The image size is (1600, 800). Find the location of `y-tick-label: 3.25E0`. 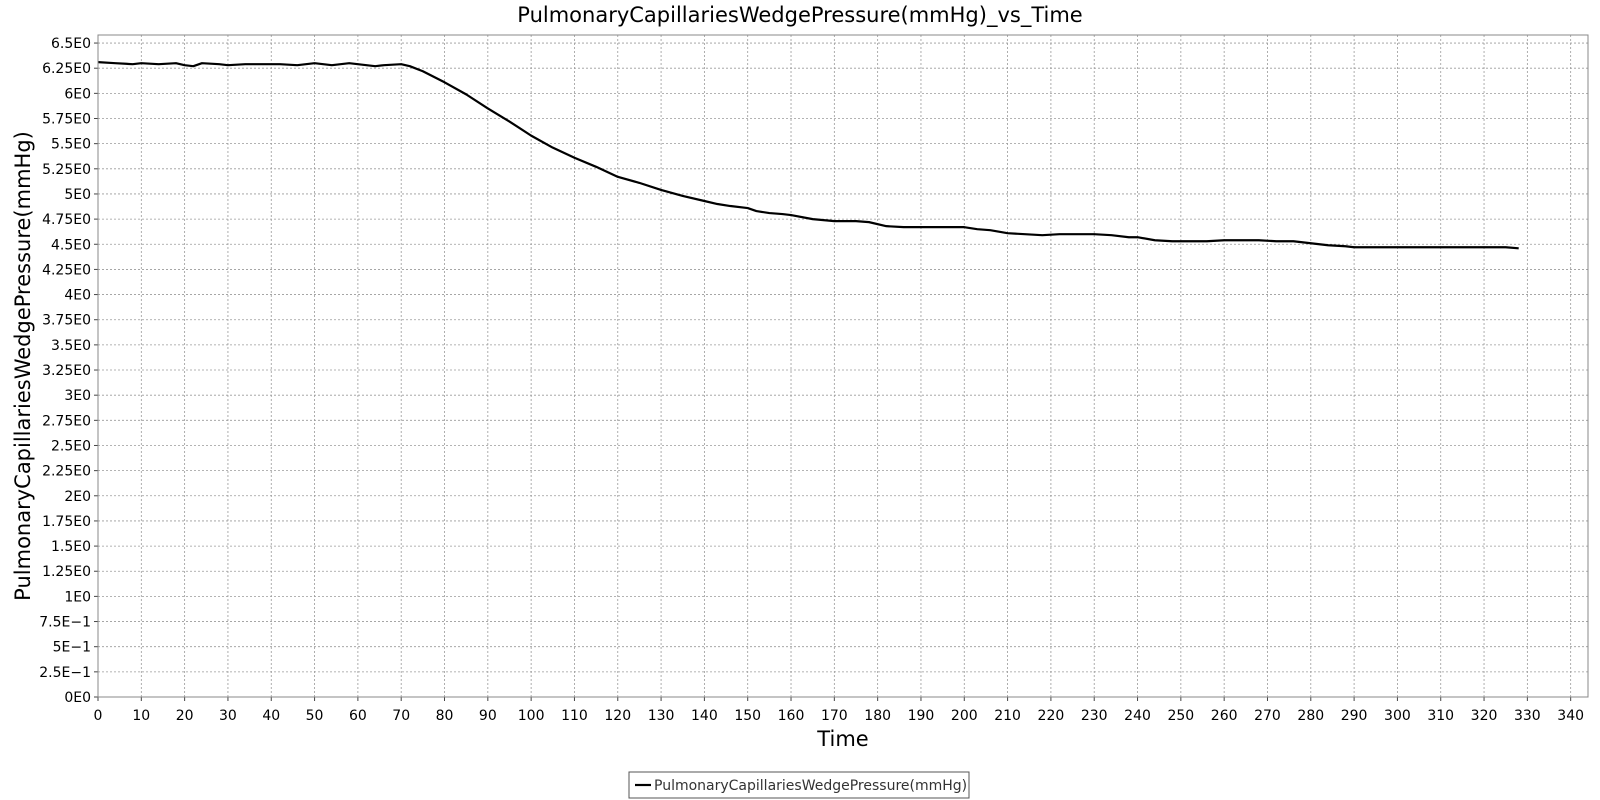

y-tick-label: 3.25E0 is located at coordinates (66, 371).